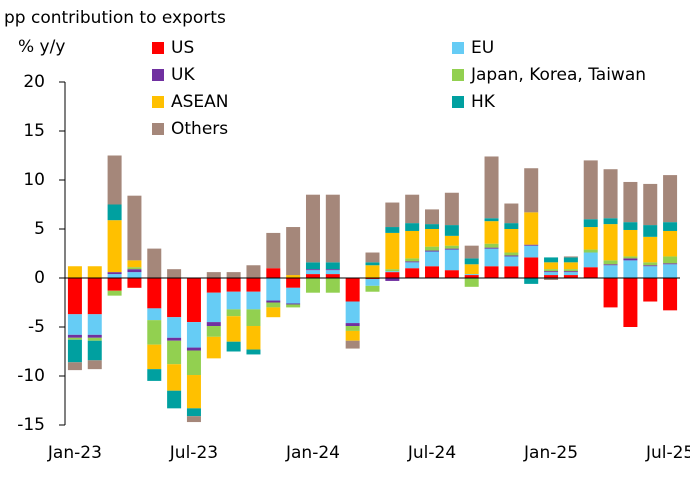  Describe the element at coordinates (482, 48) in the screenshot. I see `legend-label: EU` at that location.